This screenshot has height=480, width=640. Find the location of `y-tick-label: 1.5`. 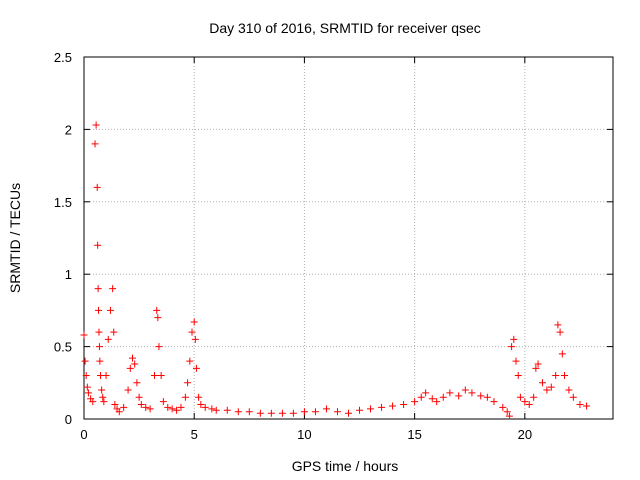

y-tick-label: 1.5 is located at coordinates (63, 202).